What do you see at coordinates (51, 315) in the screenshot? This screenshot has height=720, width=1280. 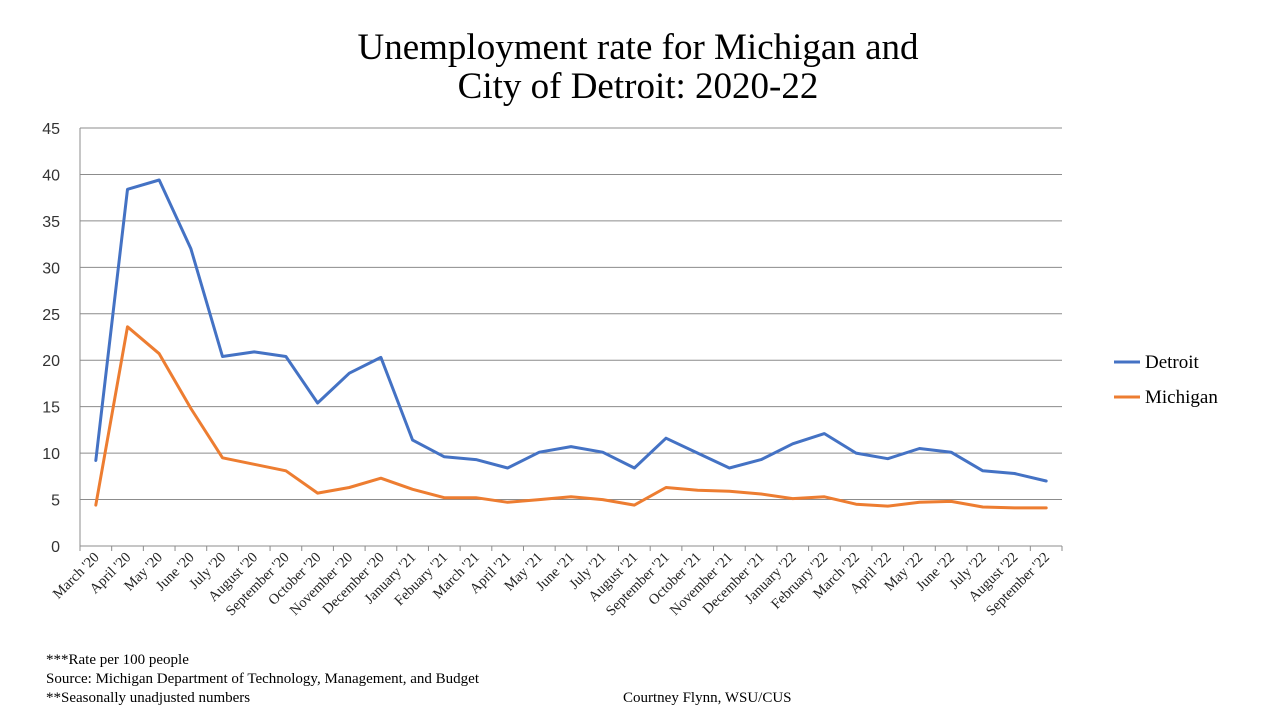 I see `y-tick-label: 25` at bounding box center [51, 315].